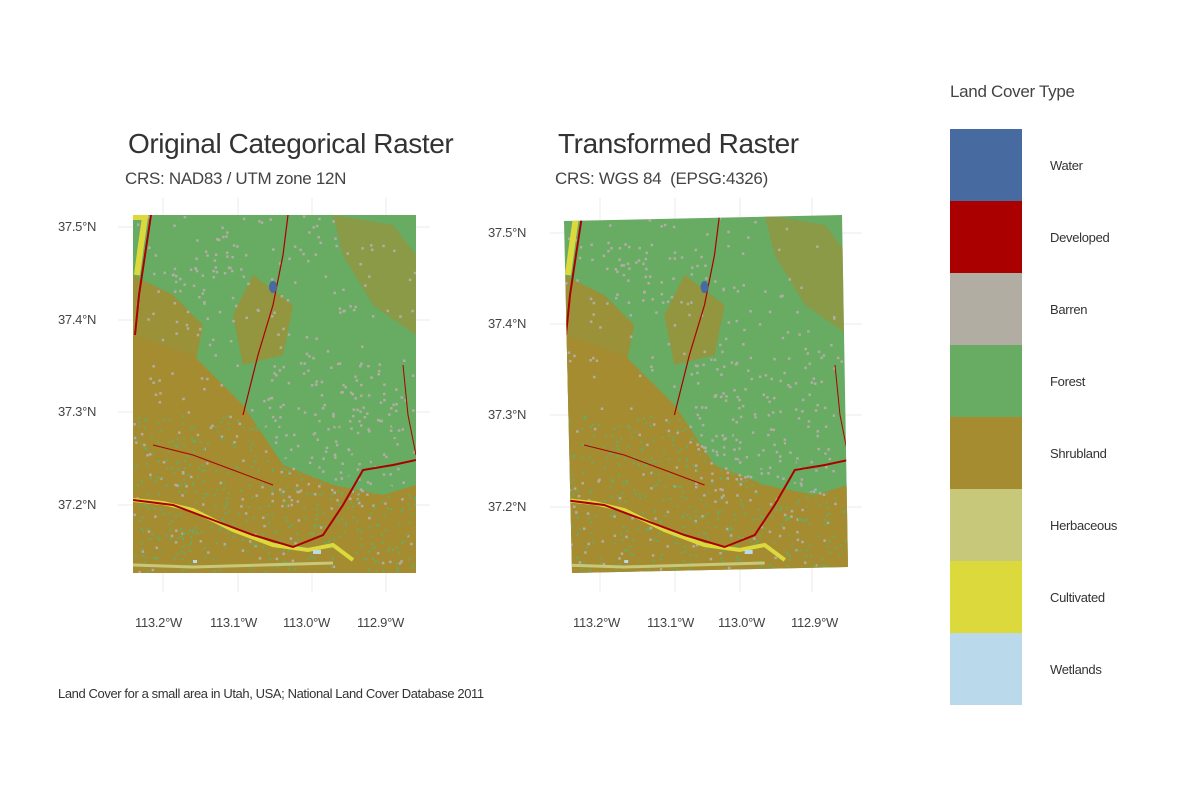 This screenshot has width=1200, height=800. I want to click on legend-swatch-forest, so click(986, 381).